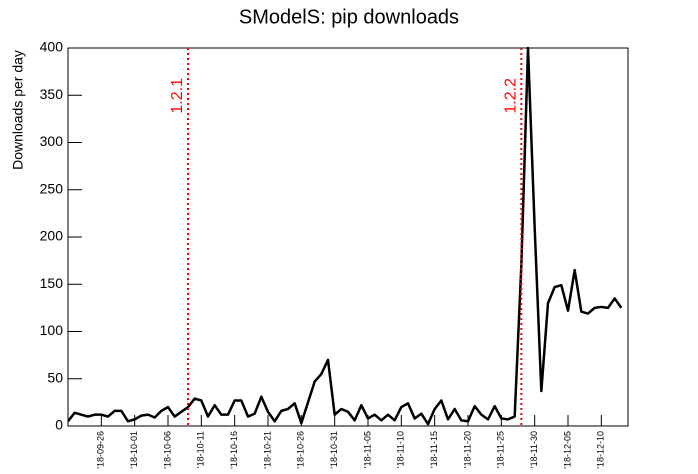  What do you see at coordinates (52, 47) in the screenshot?
I see `y-tick-label: 400` at bounding box center [52, 47].